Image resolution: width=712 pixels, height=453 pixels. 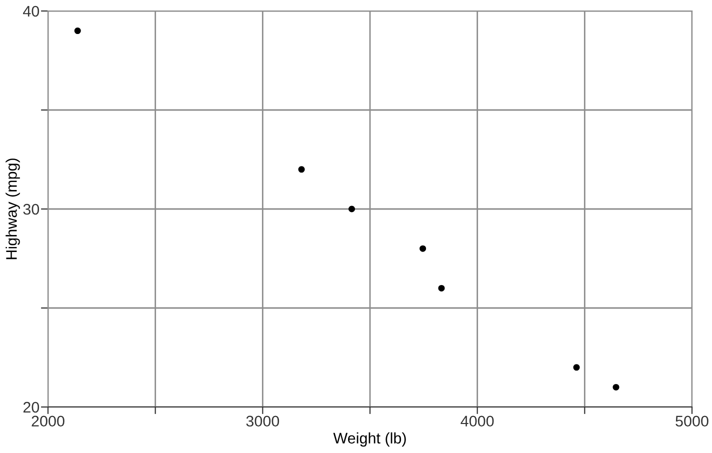 What do you see at coordinates (48, 421) in the screenshot?
I see `x-tick-label: 2000` at bounding box center [48, 421].